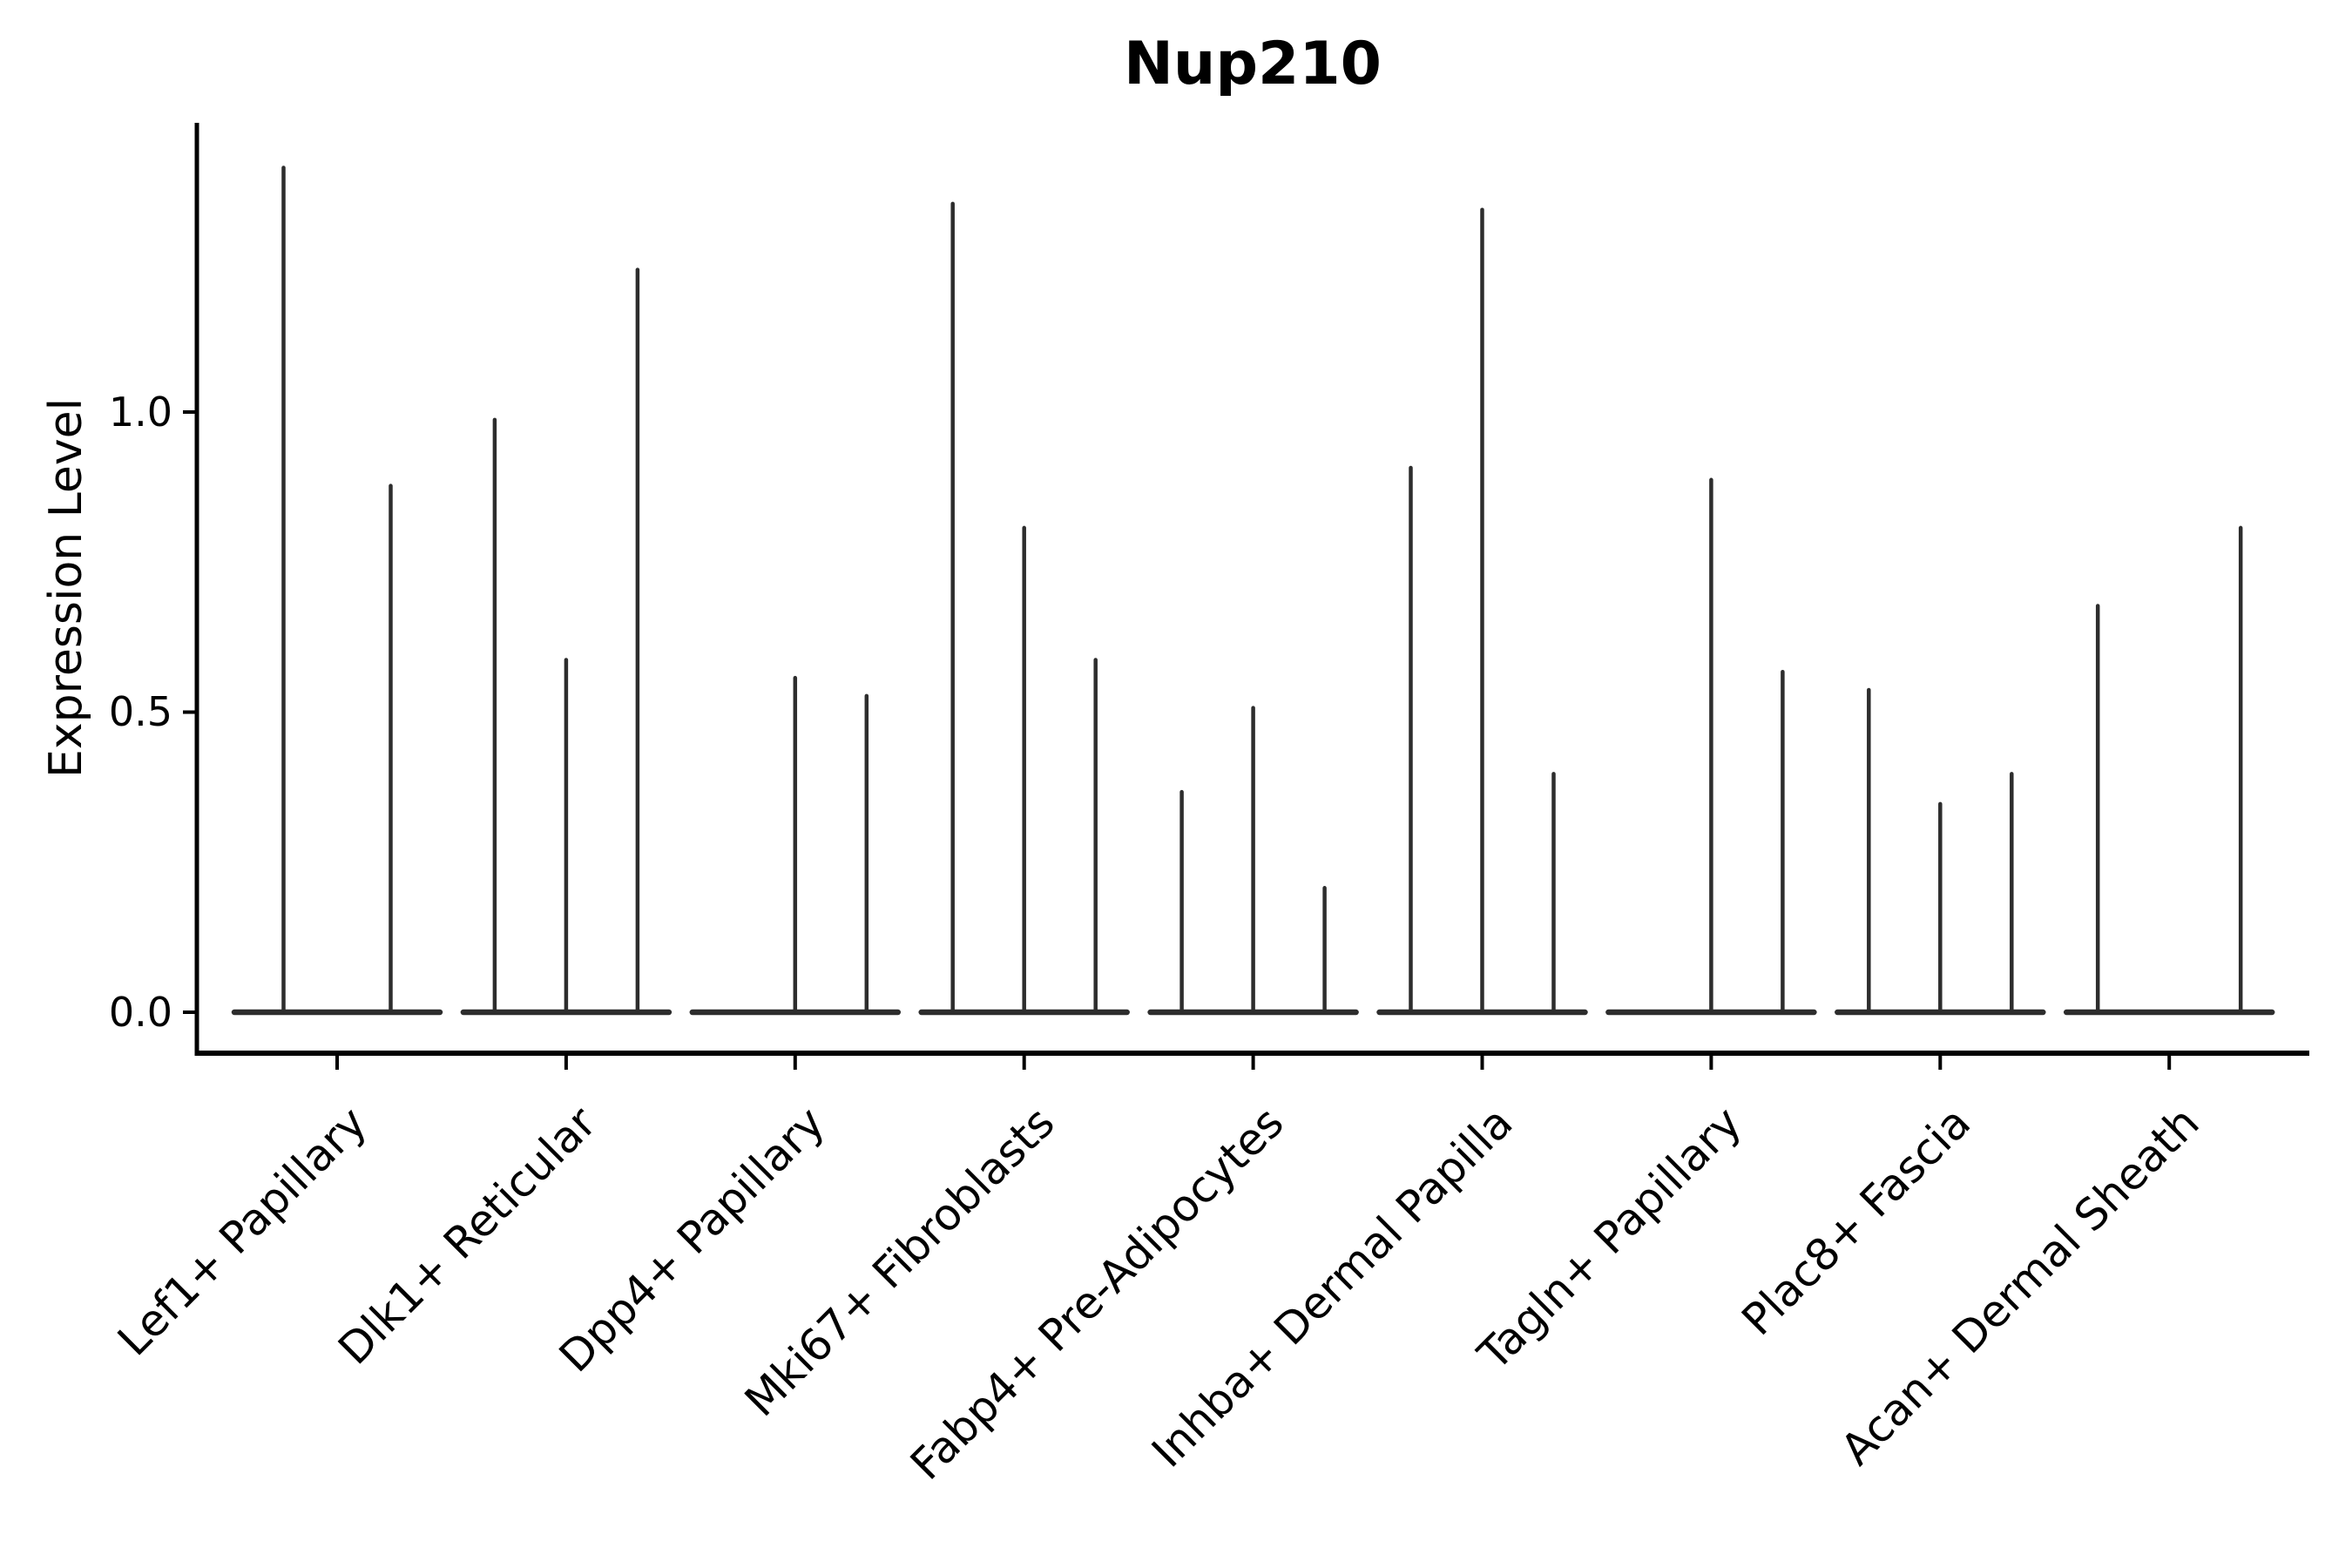  What do you see at coordinates (140, 412) in the screenshot?
I see `y-tick-label-1: 1.0` at bounding box center [140, 412].